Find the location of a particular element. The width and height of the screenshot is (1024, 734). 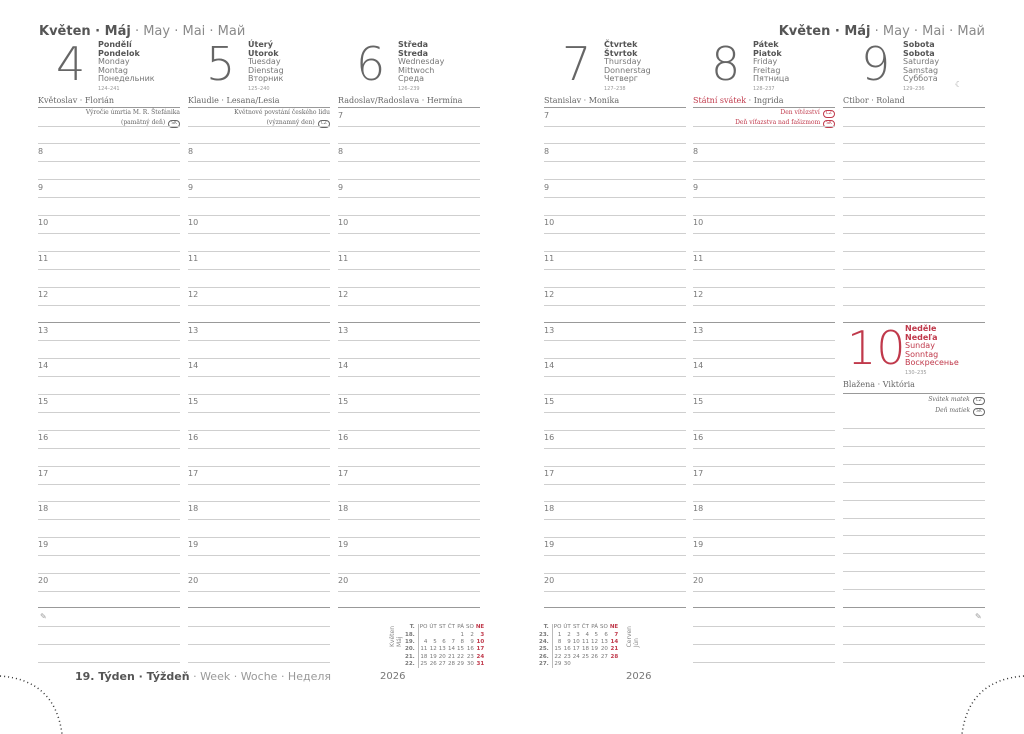

calendar-day: 9 is located at coordinates (569, 641).